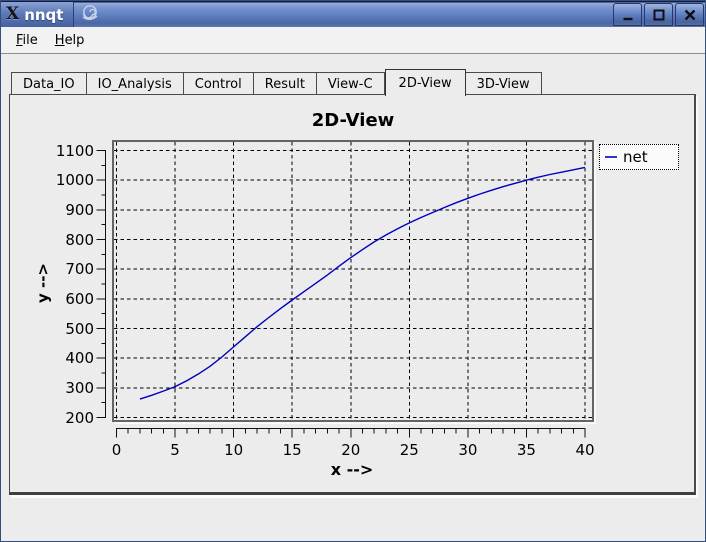  Describe the element at coordinates (425, 82) in the screenshot. I see `tab-2d-view: 2D-View` at that location.